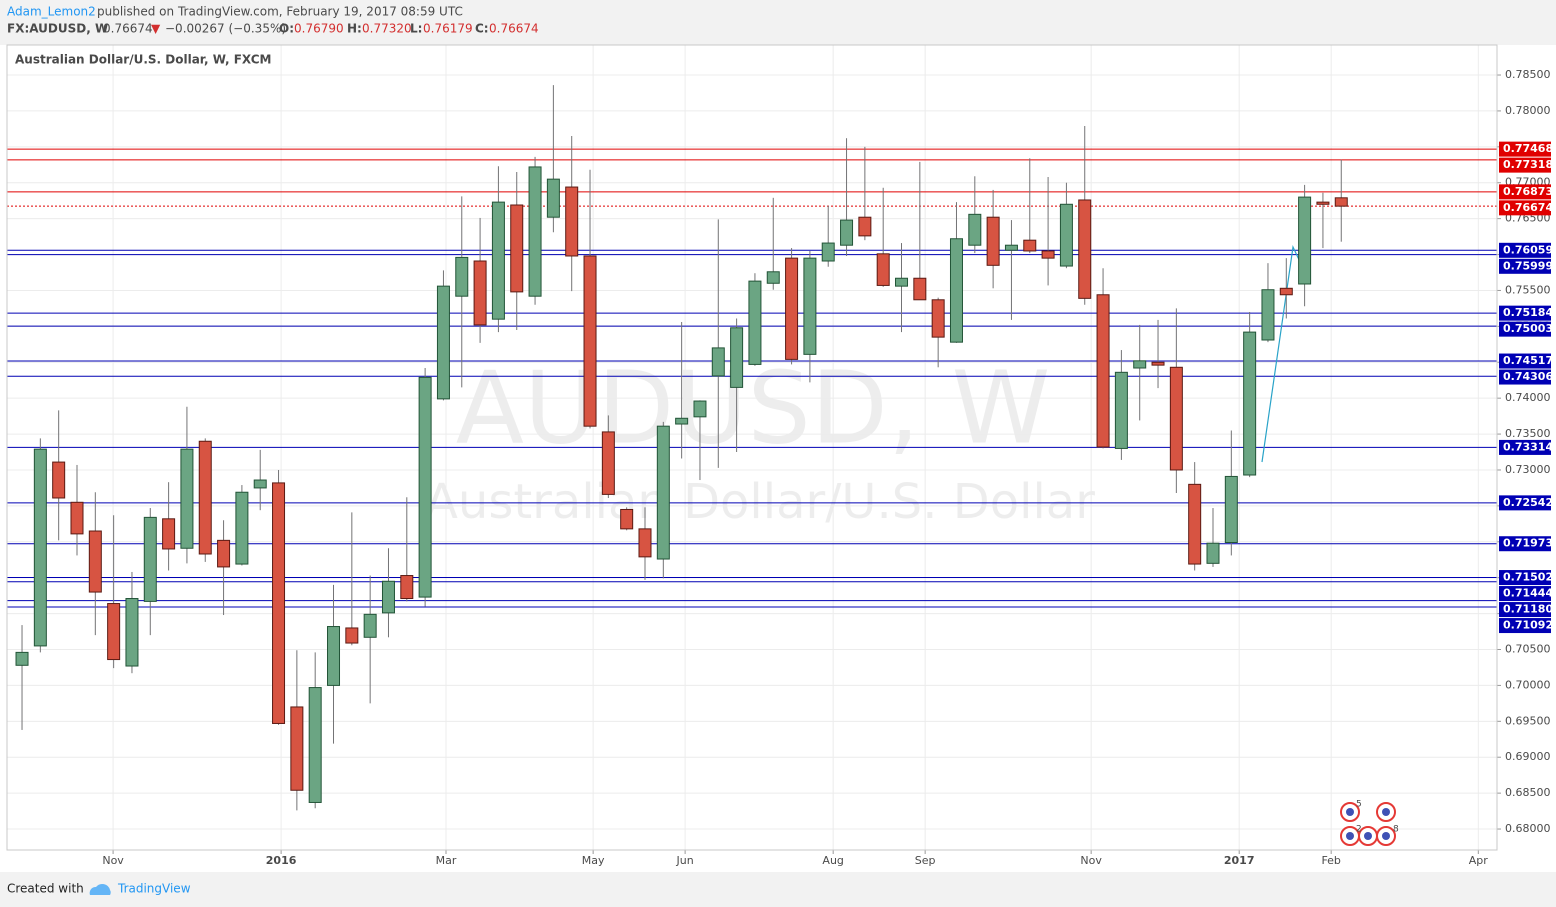 The width and height of the screenshot is (1556, 907). What do you see at coordinates (1359, 805) in the screenshot?
I see `event-count: 5` at bounding box center [1359, 805].